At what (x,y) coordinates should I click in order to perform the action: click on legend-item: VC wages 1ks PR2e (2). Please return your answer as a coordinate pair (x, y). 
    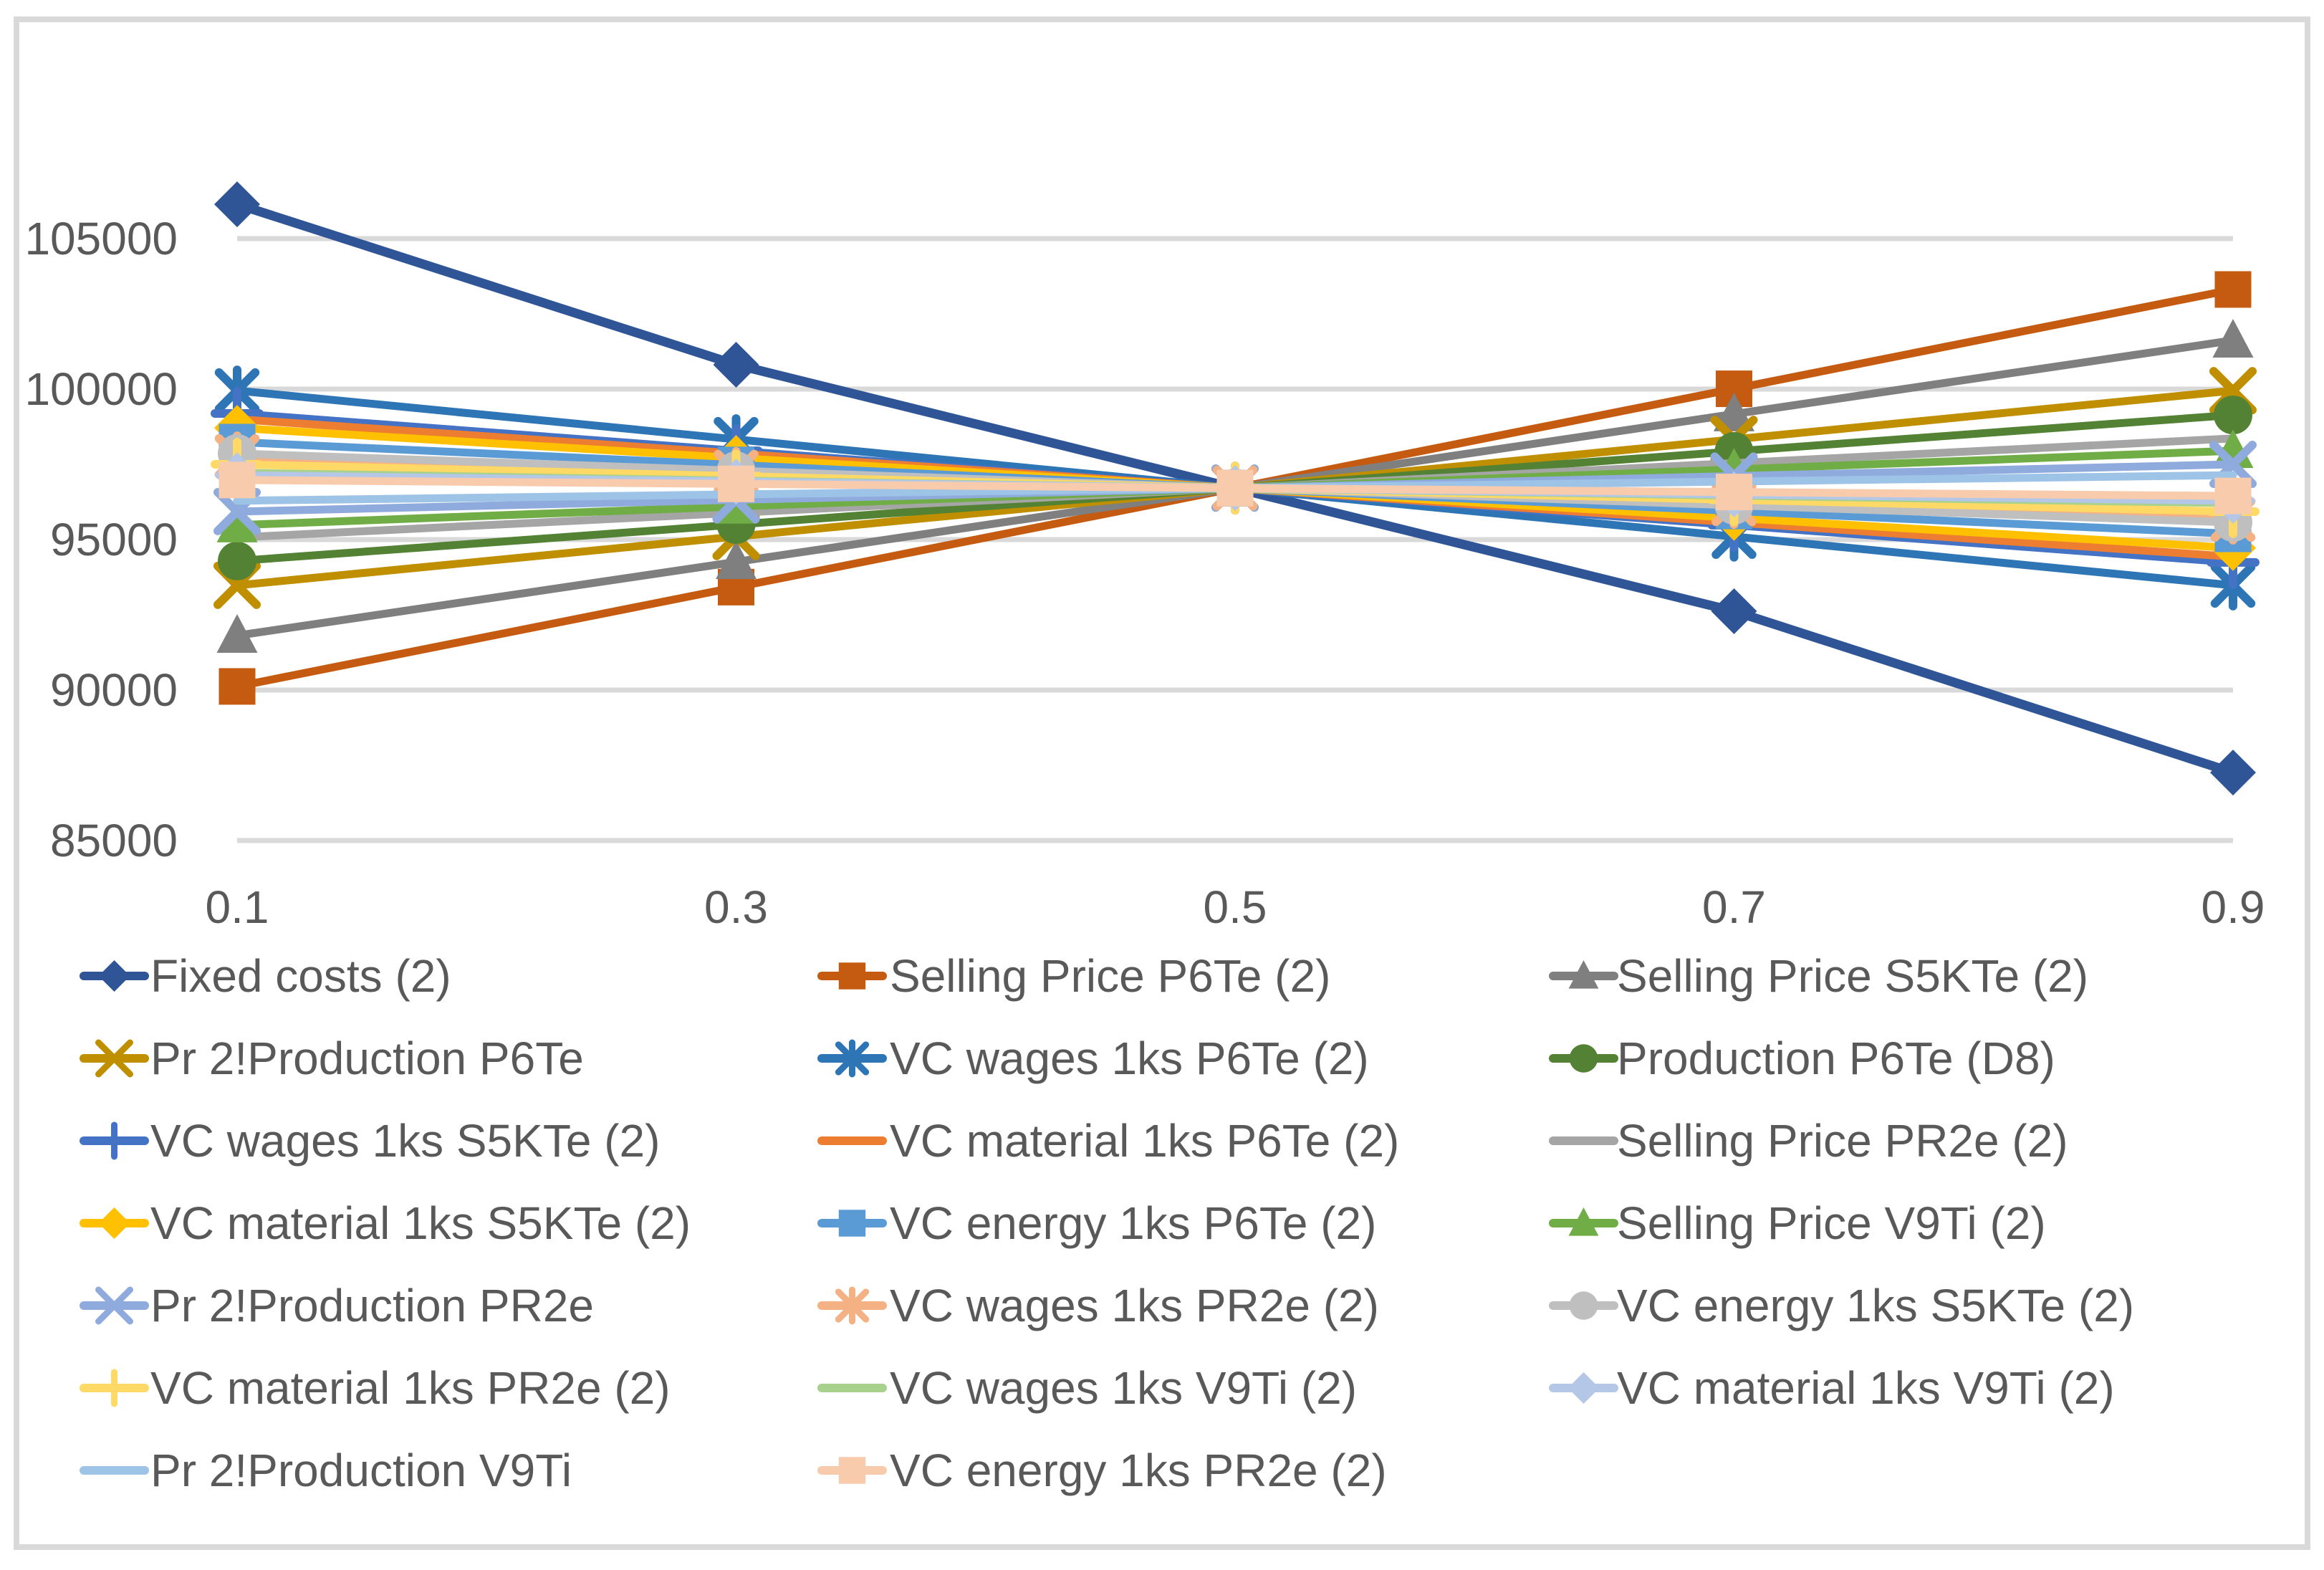
    Looking at the image, I should click on (1098, 1305).